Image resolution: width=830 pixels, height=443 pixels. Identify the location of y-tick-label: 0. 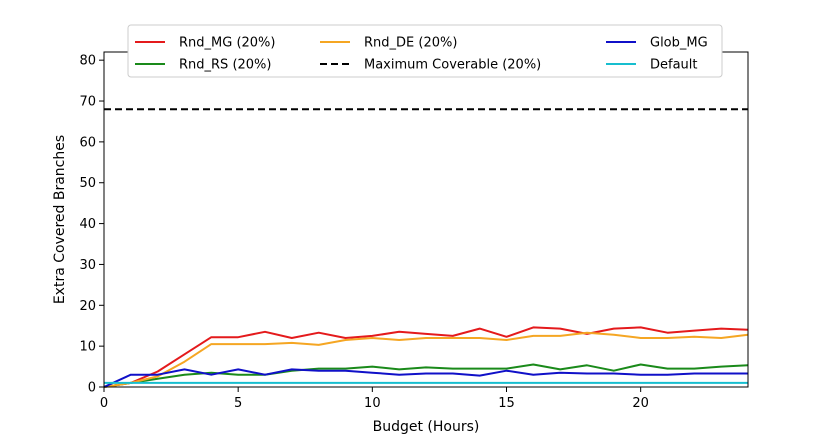
(92, 388).